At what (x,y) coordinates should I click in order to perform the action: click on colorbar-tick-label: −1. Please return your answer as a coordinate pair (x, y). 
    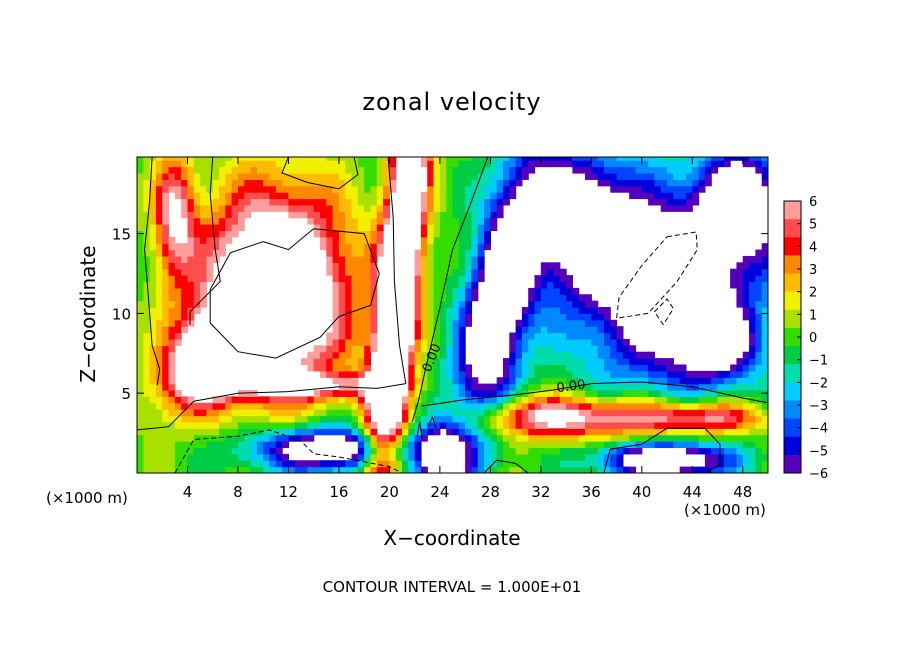
    Looking at the image, I should click on (818, 361).